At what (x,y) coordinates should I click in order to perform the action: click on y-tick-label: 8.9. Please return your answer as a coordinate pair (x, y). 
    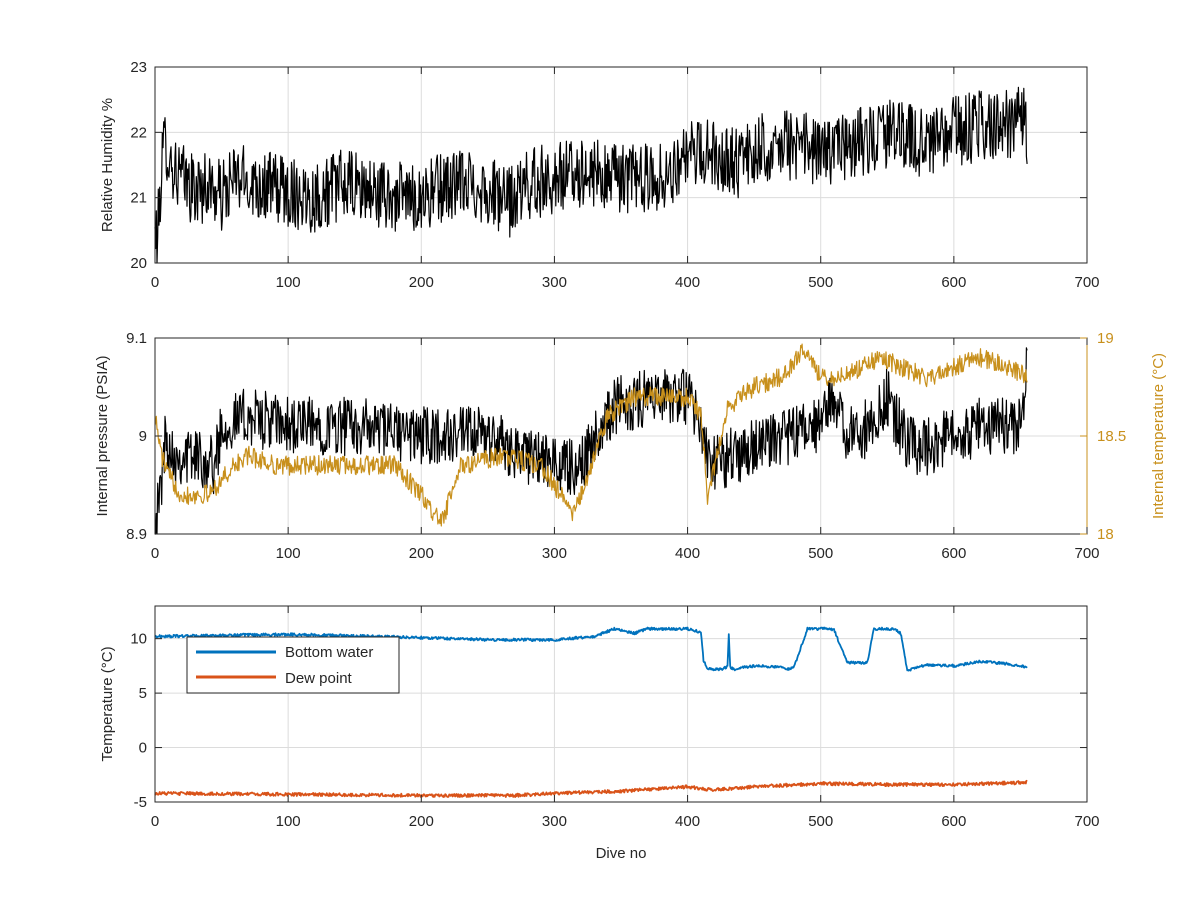
    Looking at the image, I should click on (136, 534).